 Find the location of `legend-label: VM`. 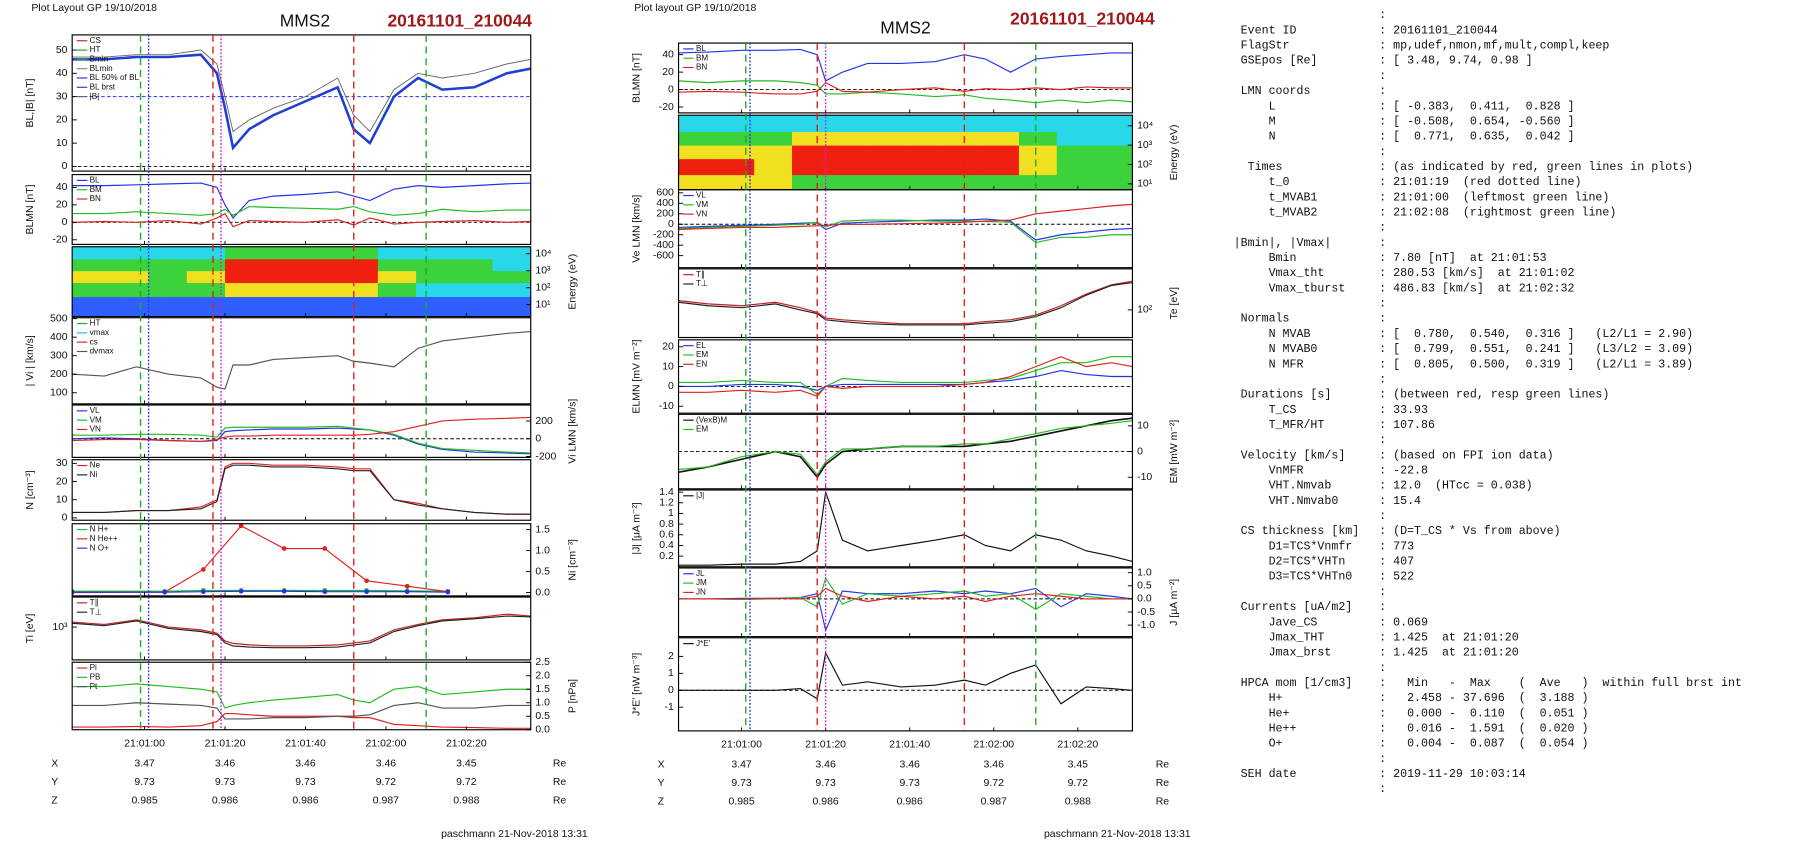

legend-label: VM is located at coordinates (702, 204).